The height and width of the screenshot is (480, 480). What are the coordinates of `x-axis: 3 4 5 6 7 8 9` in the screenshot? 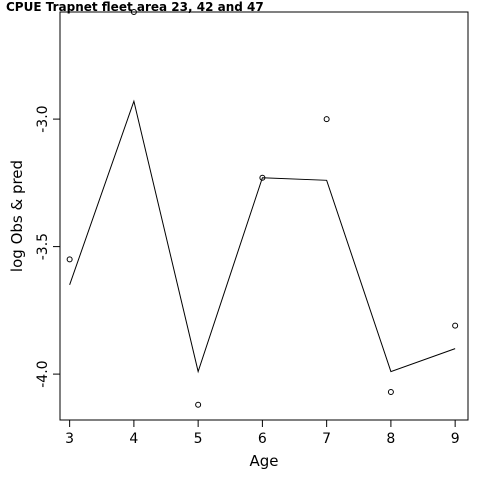 It's located at (262, 433).